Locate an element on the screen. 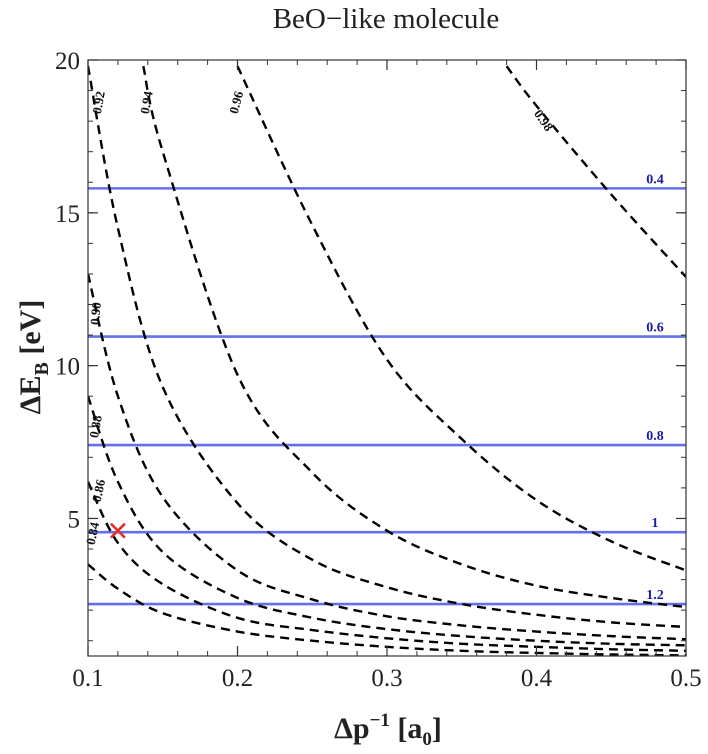 Image resolution: width=708 pixels, height=754 pixels. y-tick-label-1: 10 is located at coordinates (67, 367).